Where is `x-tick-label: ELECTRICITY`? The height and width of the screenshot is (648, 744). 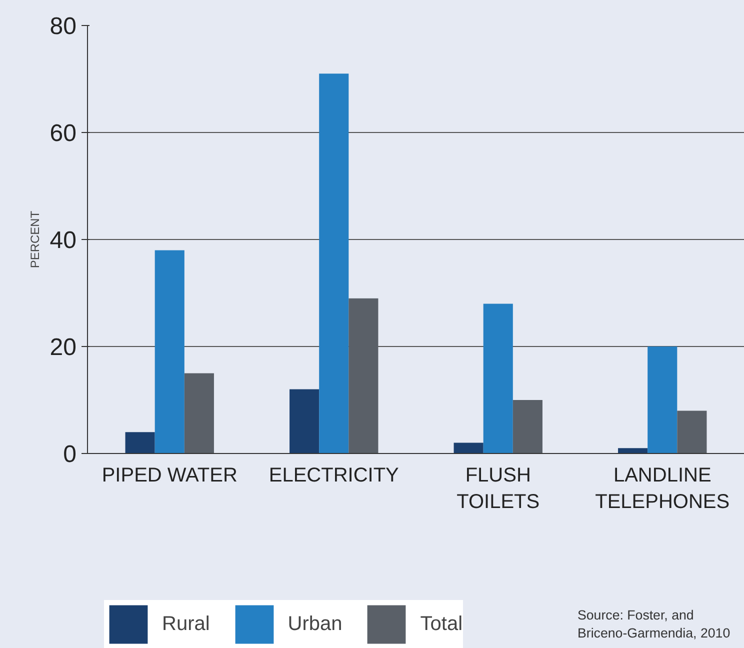 x-tick-label: ELECTRICITY is located at coordinates (333, 475).